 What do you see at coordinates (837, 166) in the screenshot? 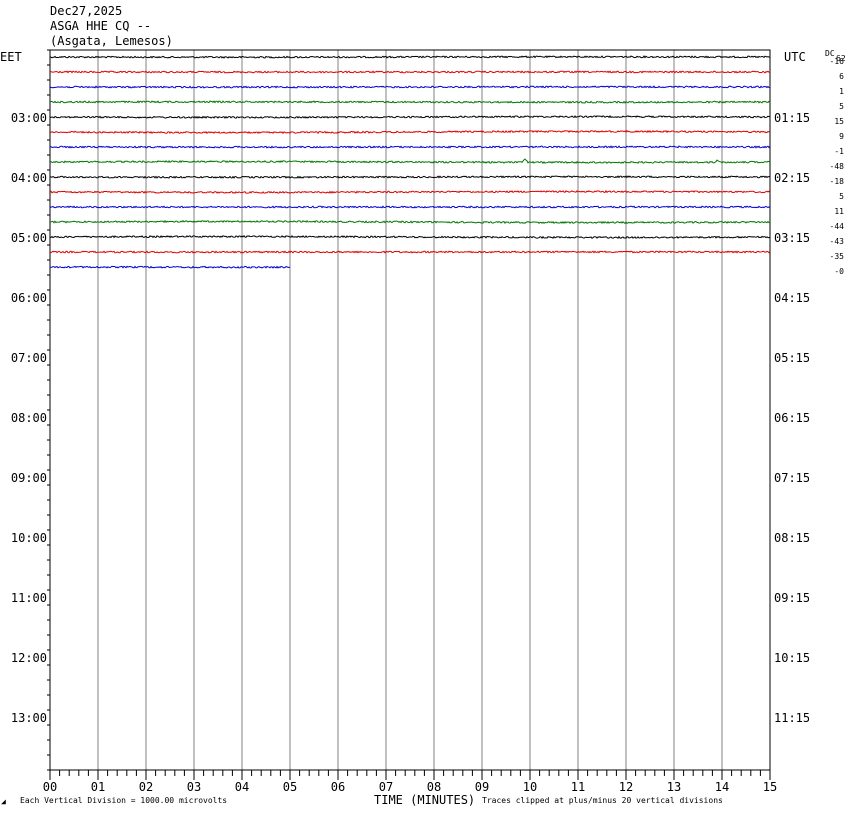
I see `dc-offset-label: -48` at bounding box center [837, 166].